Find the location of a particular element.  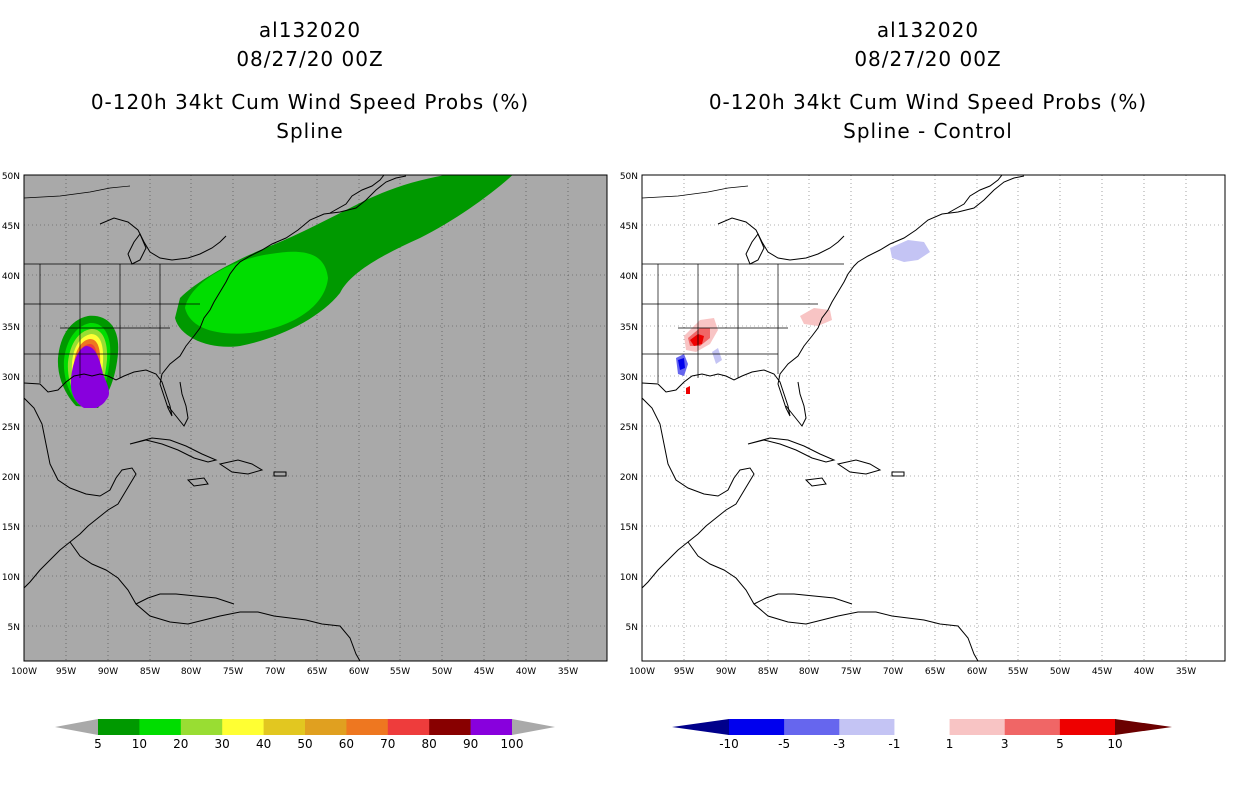

colorbar-label: 70 is located at coordinates (387, 744).